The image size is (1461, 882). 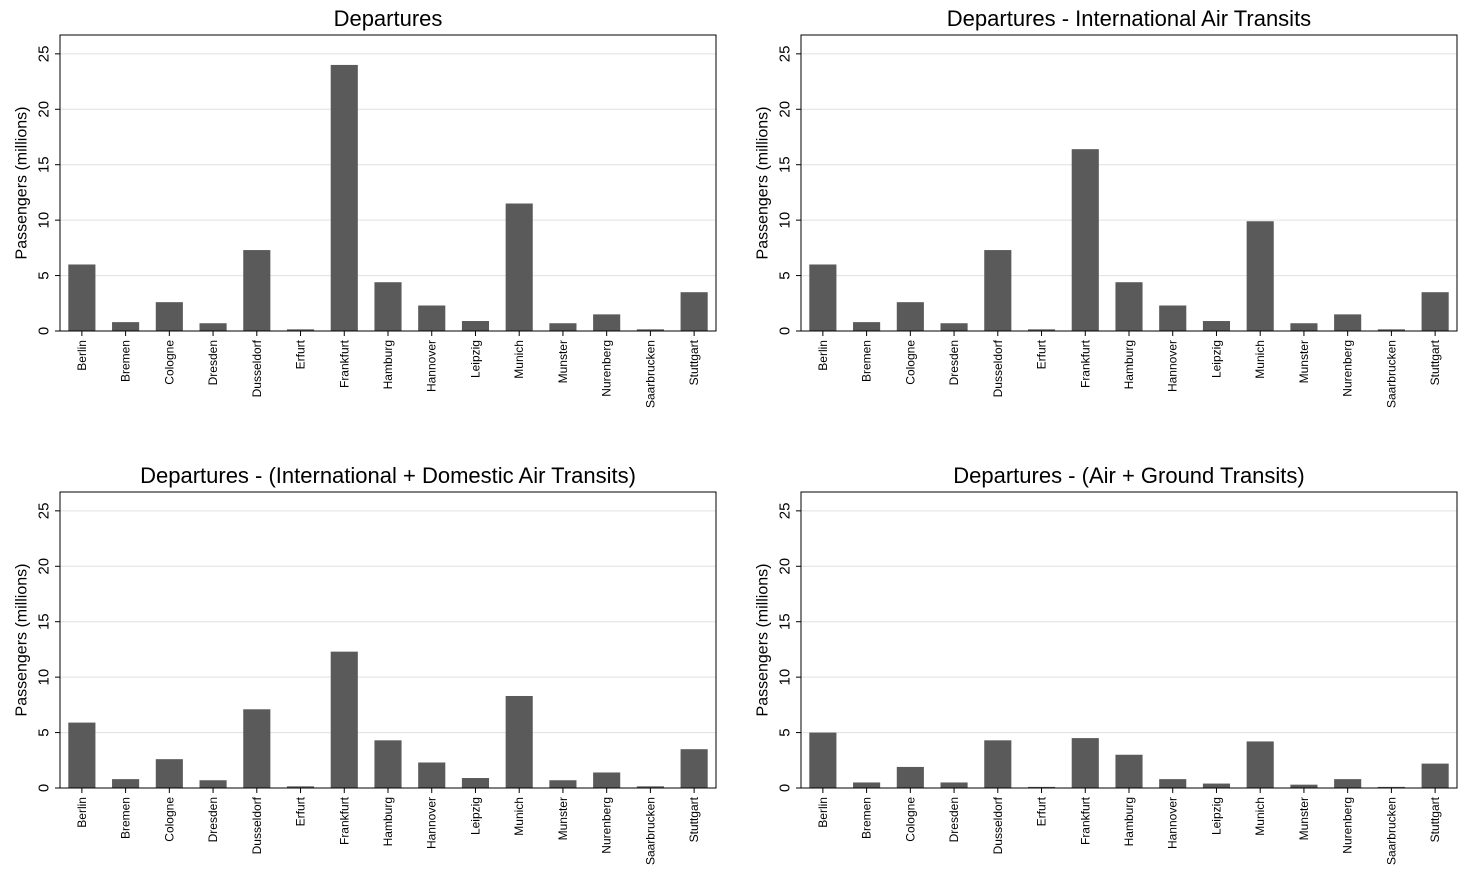 I want to click on y-tick-label: 15, so click(x=785, y=164).